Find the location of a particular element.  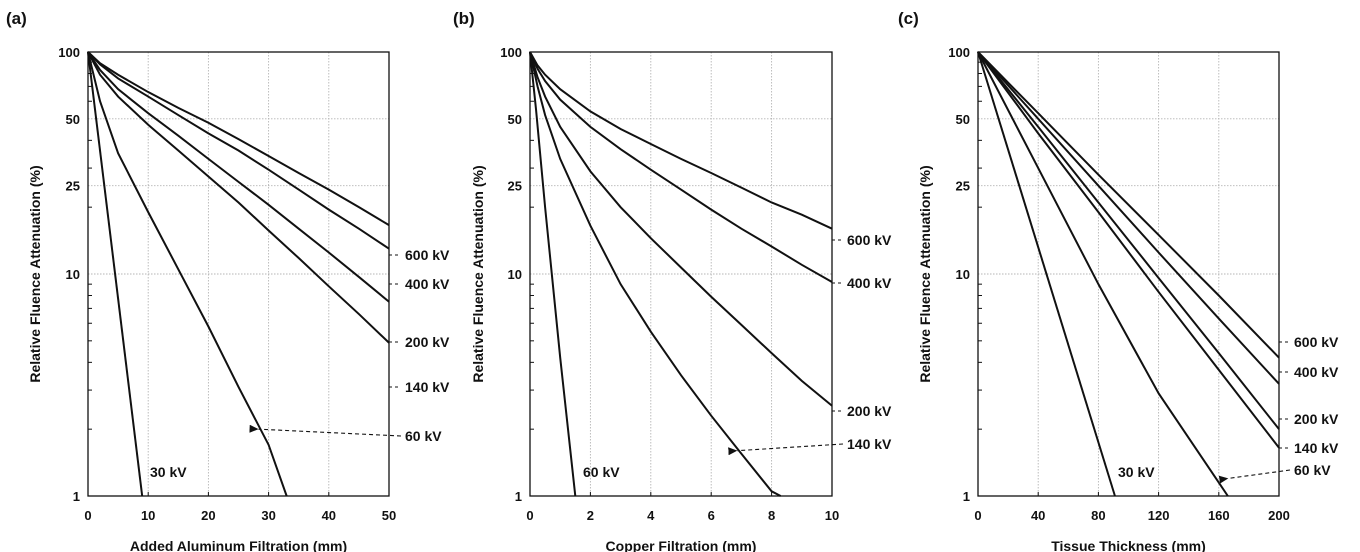

panel-b-label-140-kv: 140 kV is located at coordinates (869, 444).